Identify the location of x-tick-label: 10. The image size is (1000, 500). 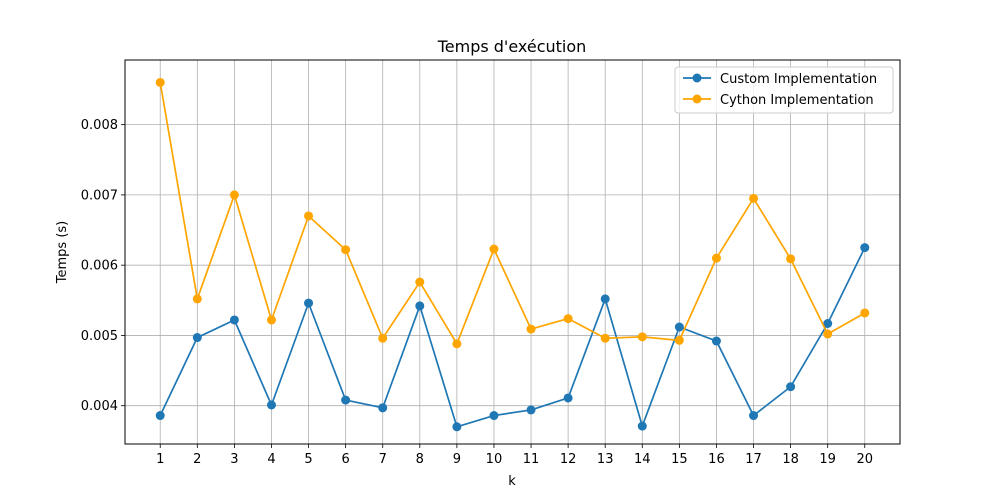
(494, 459).